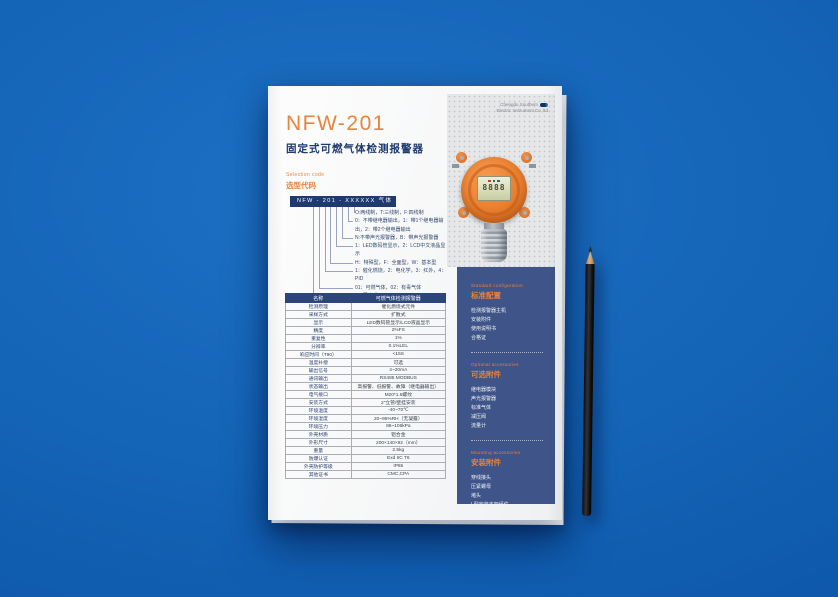 This screenshot has height=597, width=838. I want to click on company-logo-icon, so click(544, 105).